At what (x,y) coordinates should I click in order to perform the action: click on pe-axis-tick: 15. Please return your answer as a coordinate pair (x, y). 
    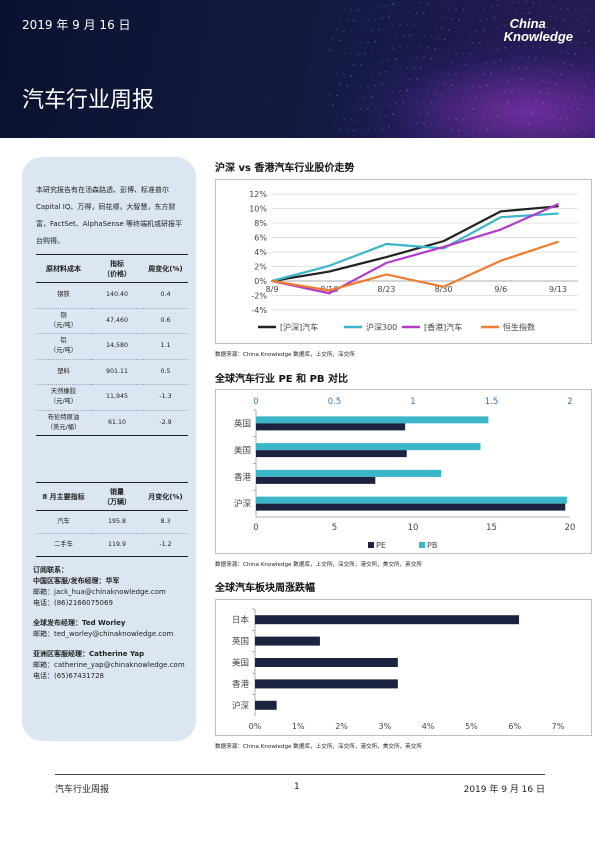
    Looking at the image, I should click on (491, 528).